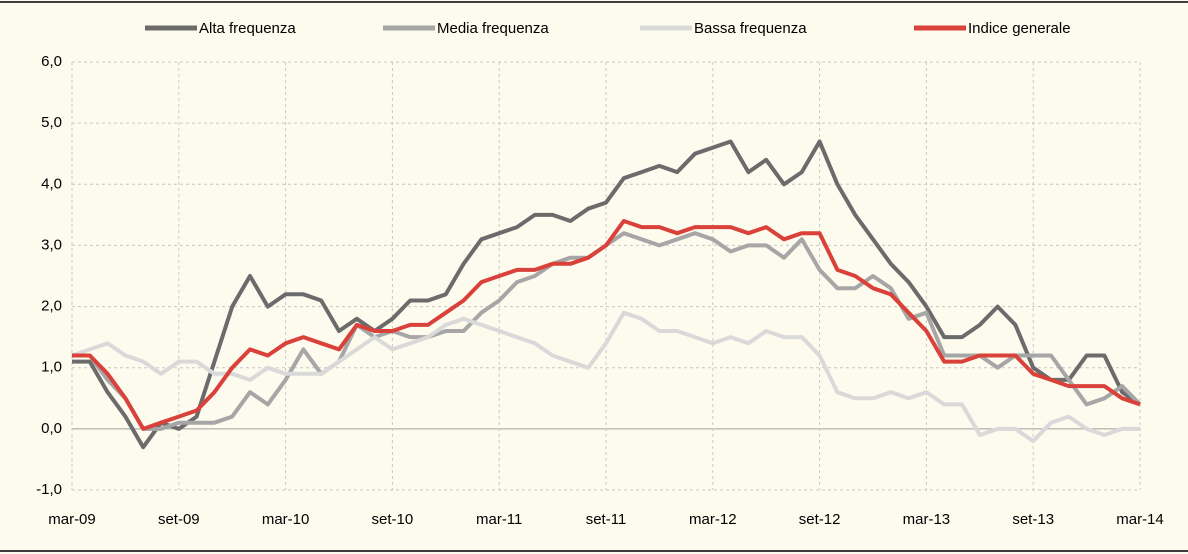 The width and height of the screenshot is (1188, 554). What do you see at coordinates (51, 61) in the screenshot?
I see `y-tick-label: 6,0` at bounding box center [51, 61].